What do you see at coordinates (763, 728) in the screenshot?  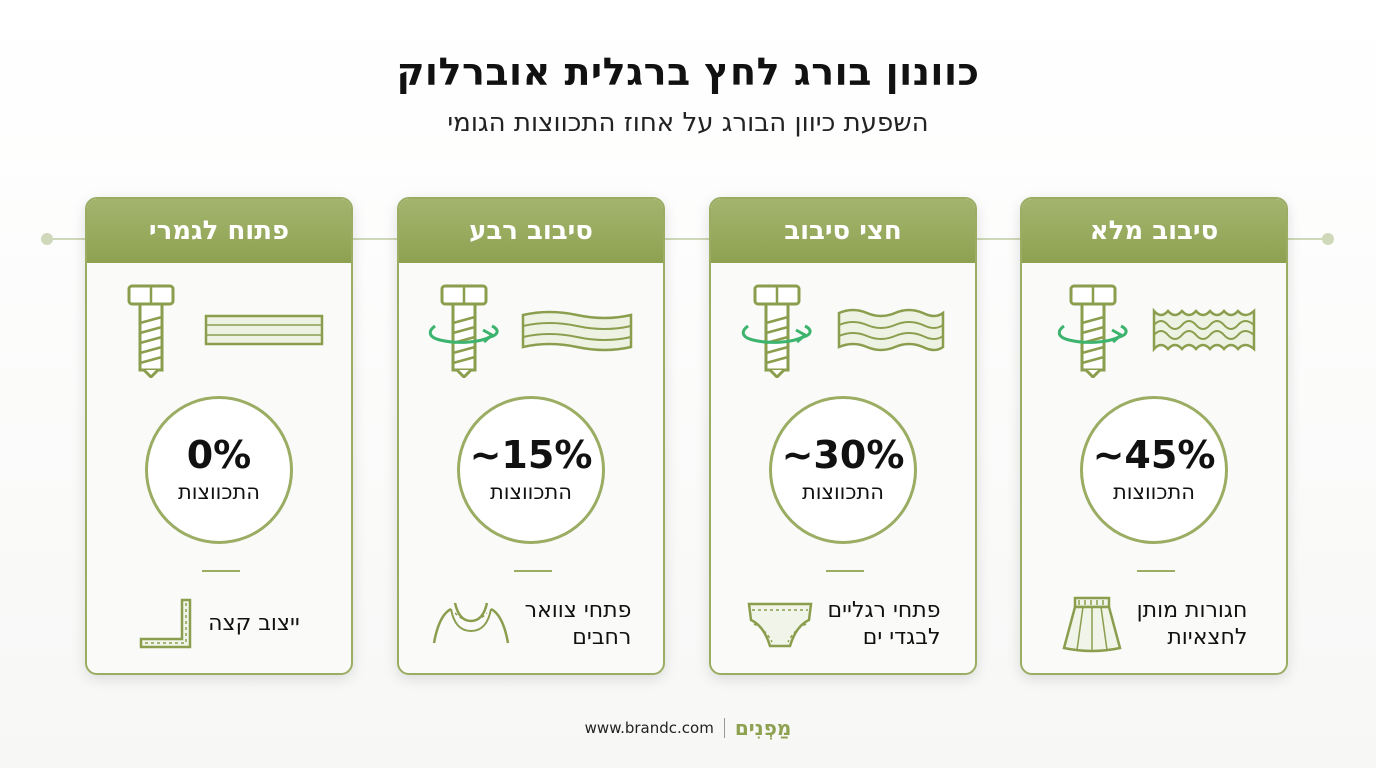 I see `footer-brand-logo: מַפְנִים` at bounding box center [763, 728].